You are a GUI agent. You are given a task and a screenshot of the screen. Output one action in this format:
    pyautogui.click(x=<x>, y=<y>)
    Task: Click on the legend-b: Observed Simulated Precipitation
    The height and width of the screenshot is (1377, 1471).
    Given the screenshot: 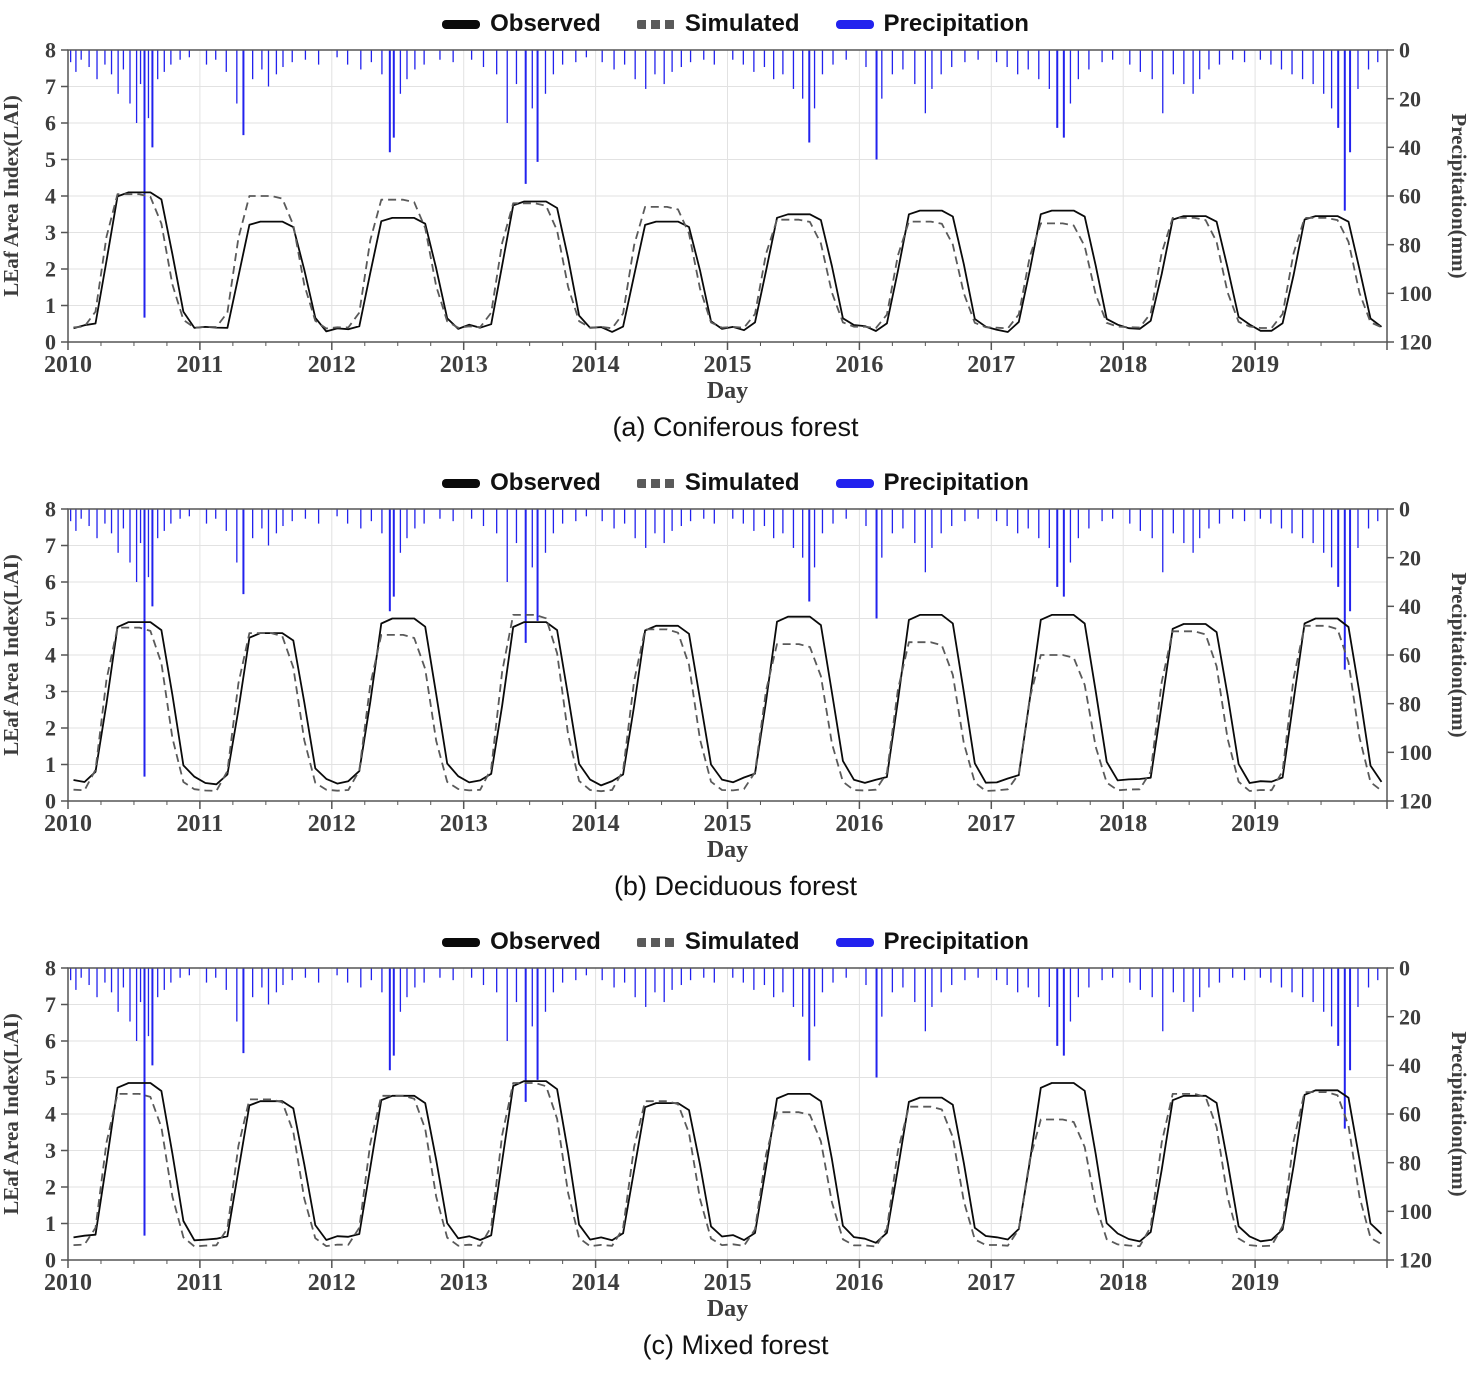 What is the action you would take?
    pyautogui.click(x=735, y=483)
    